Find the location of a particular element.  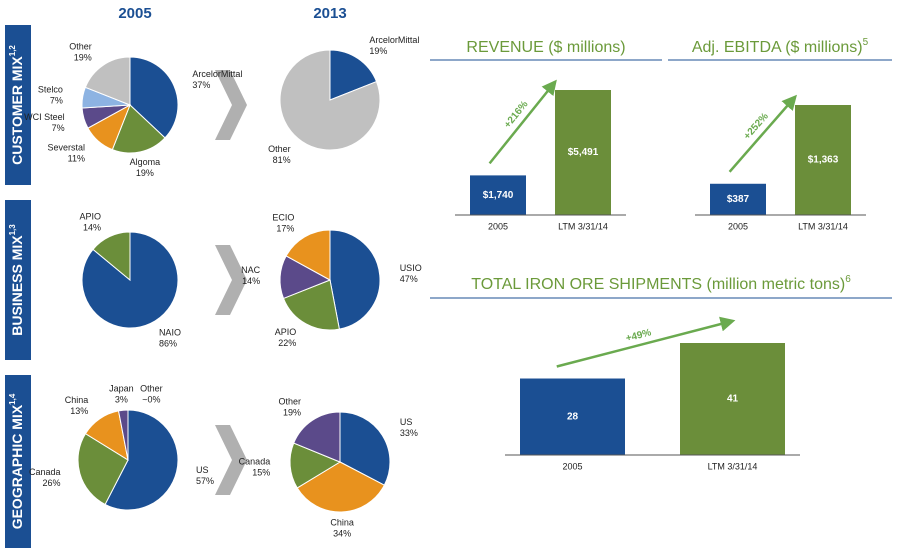

bar-value-label: $387 is located at coordinates (738, 199).